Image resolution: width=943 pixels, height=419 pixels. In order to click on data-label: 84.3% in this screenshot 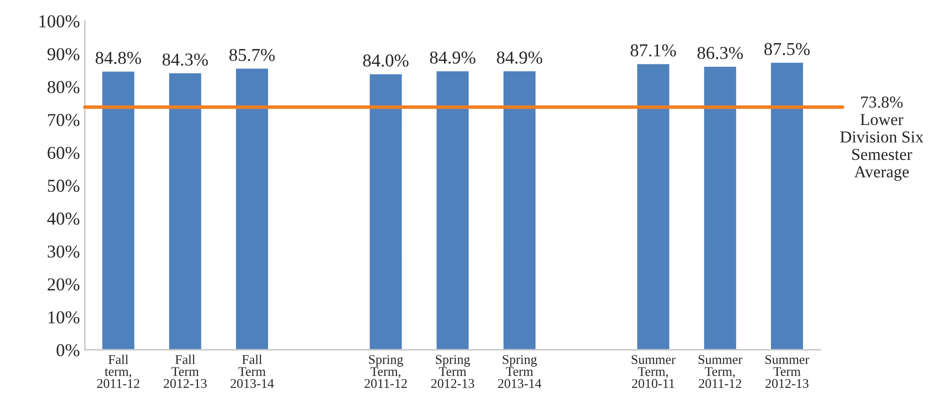, I will do `click(185, 59)`.